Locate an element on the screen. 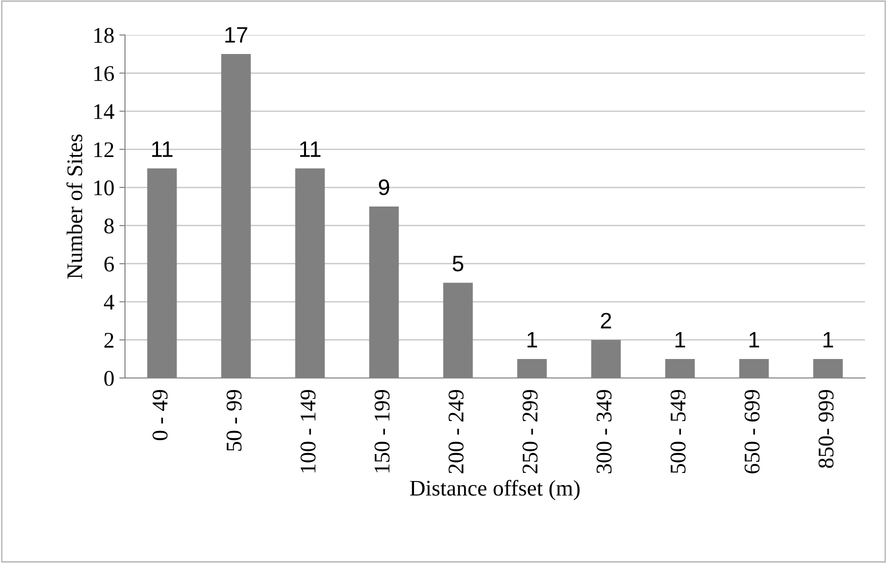 The height and width of the screenshot is (563, 887). x-tick-label: 0 - 49 is located at coordinates (160, 415).